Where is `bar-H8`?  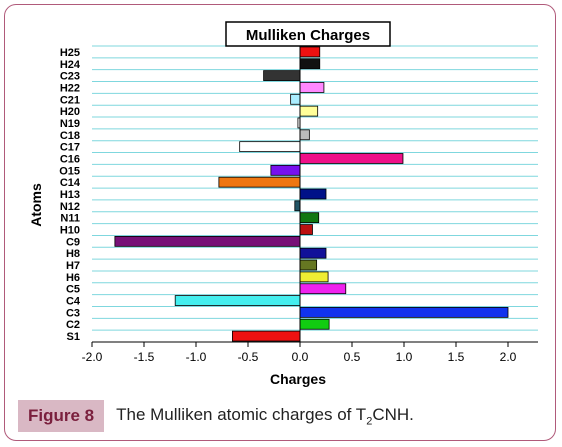
bar-H8 is located at coordinates (313, 253).